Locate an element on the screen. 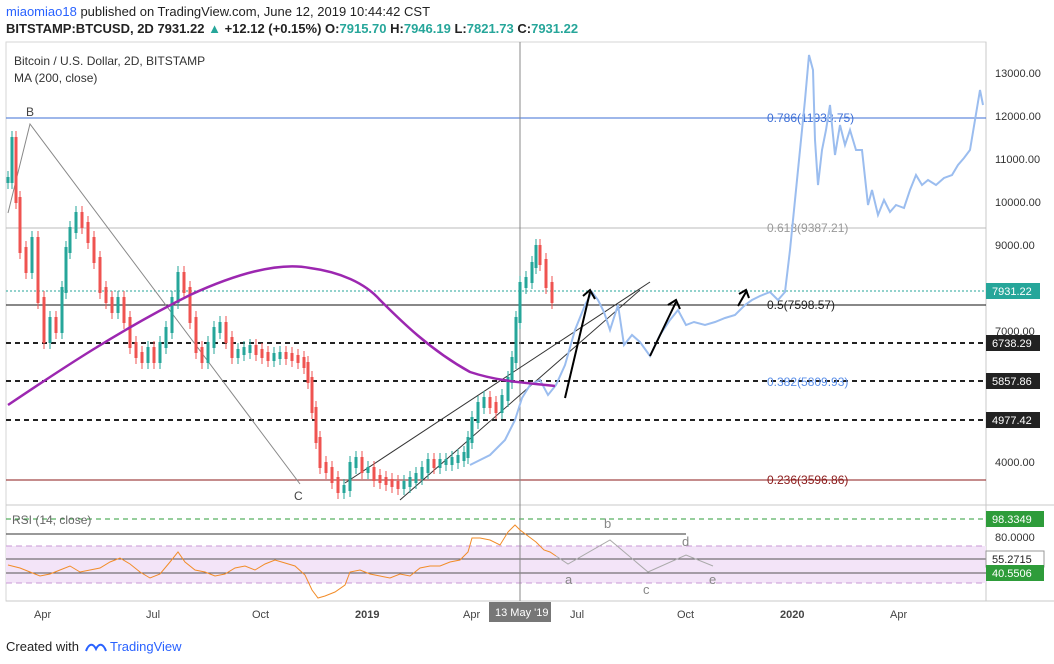 This screenshot has width=1054, height=664. price-tag-6738: 6738.29 is located at coordinates (1012, 344).